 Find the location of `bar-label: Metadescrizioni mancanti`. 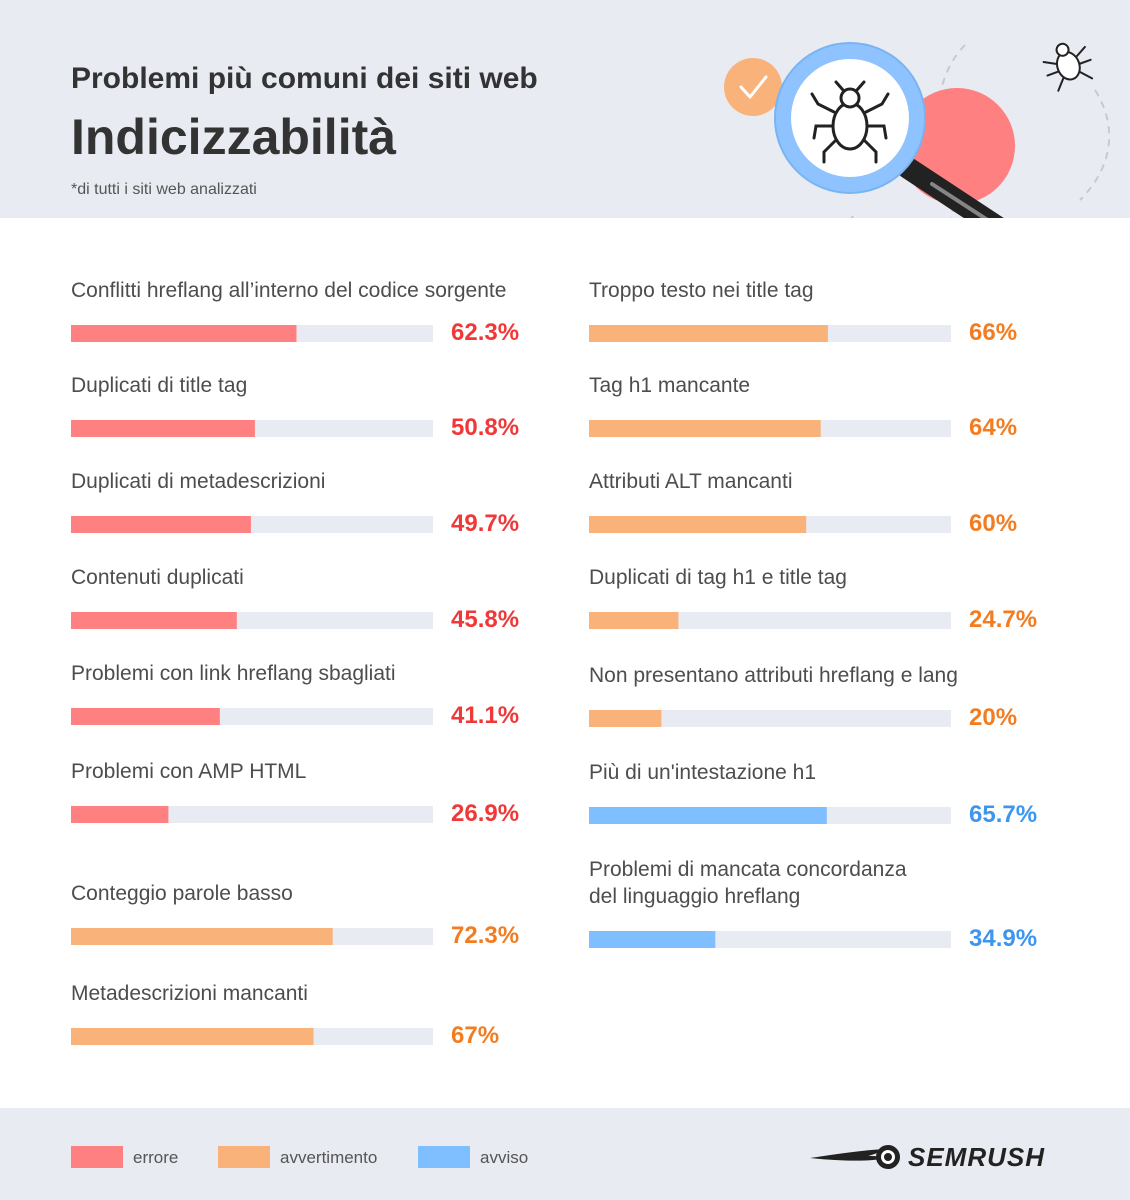

bar-label: Metadescrizioni mancanti is located at coordinates (189, 993).